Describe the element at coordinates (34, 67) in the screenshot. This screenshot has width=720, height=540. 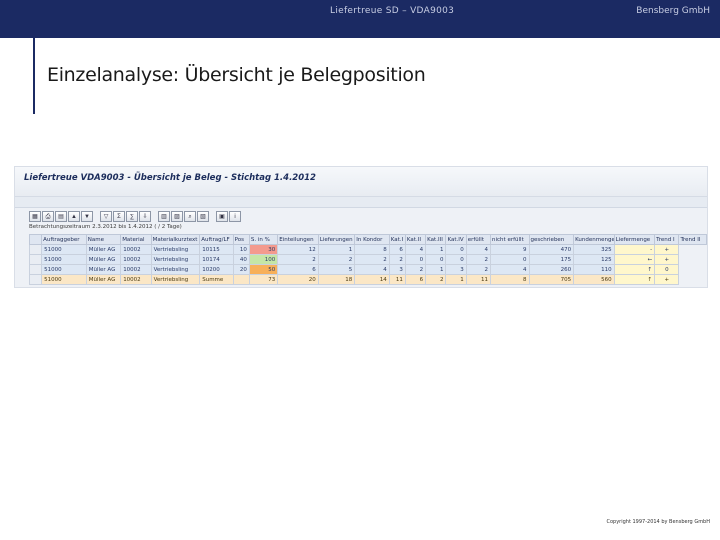
I see `accent-line` at that location.